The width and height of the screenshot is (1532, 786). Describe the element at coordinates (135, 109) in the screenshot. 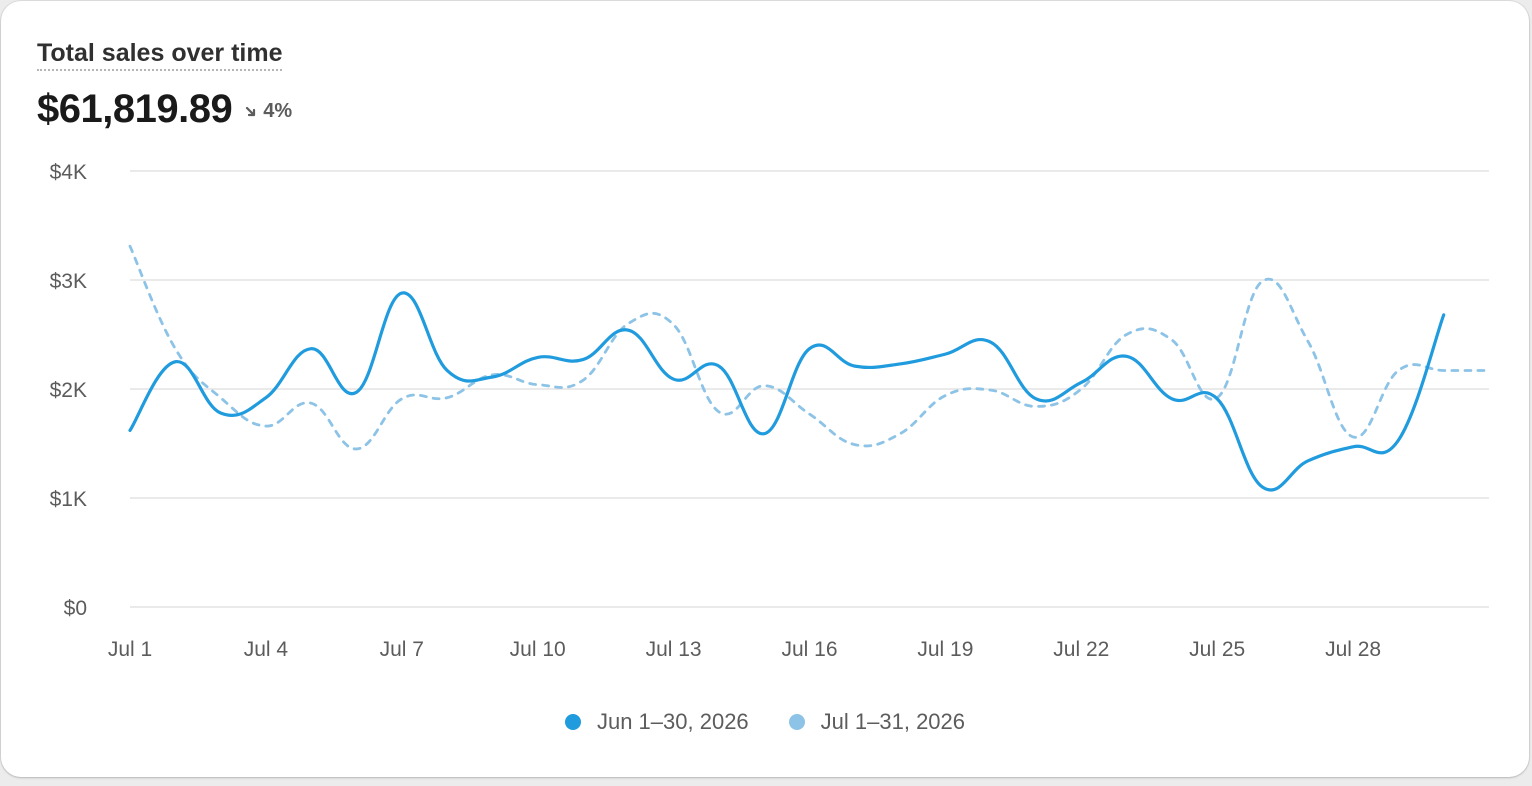

I see `total-sales-value: $61,819.89` at that location.